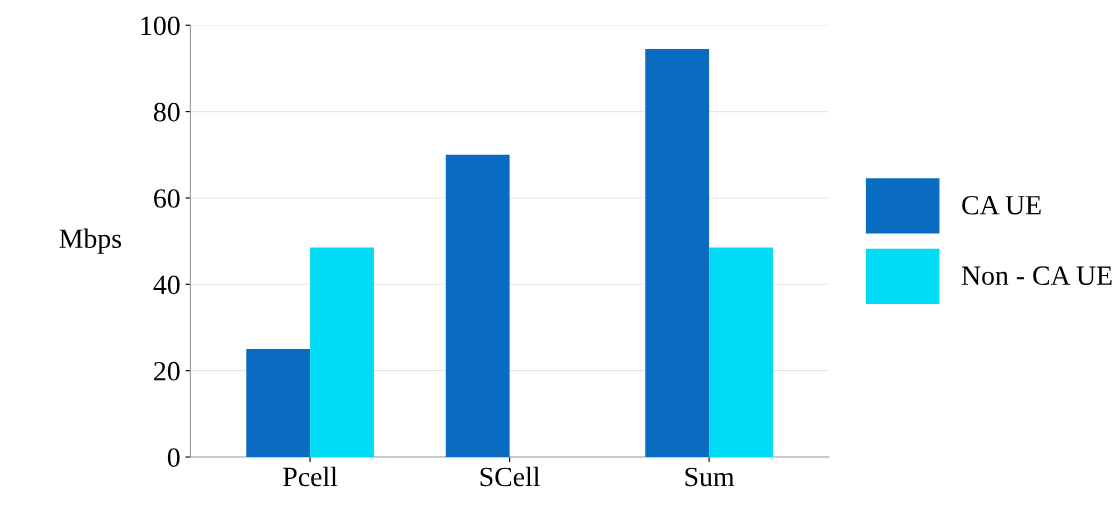 This screenshot has width=1120, height=505. What do you see at coordinates (710, 477) in the screenshot?
I see `x-tick-label: Sum` at bounding box center [710, 477].